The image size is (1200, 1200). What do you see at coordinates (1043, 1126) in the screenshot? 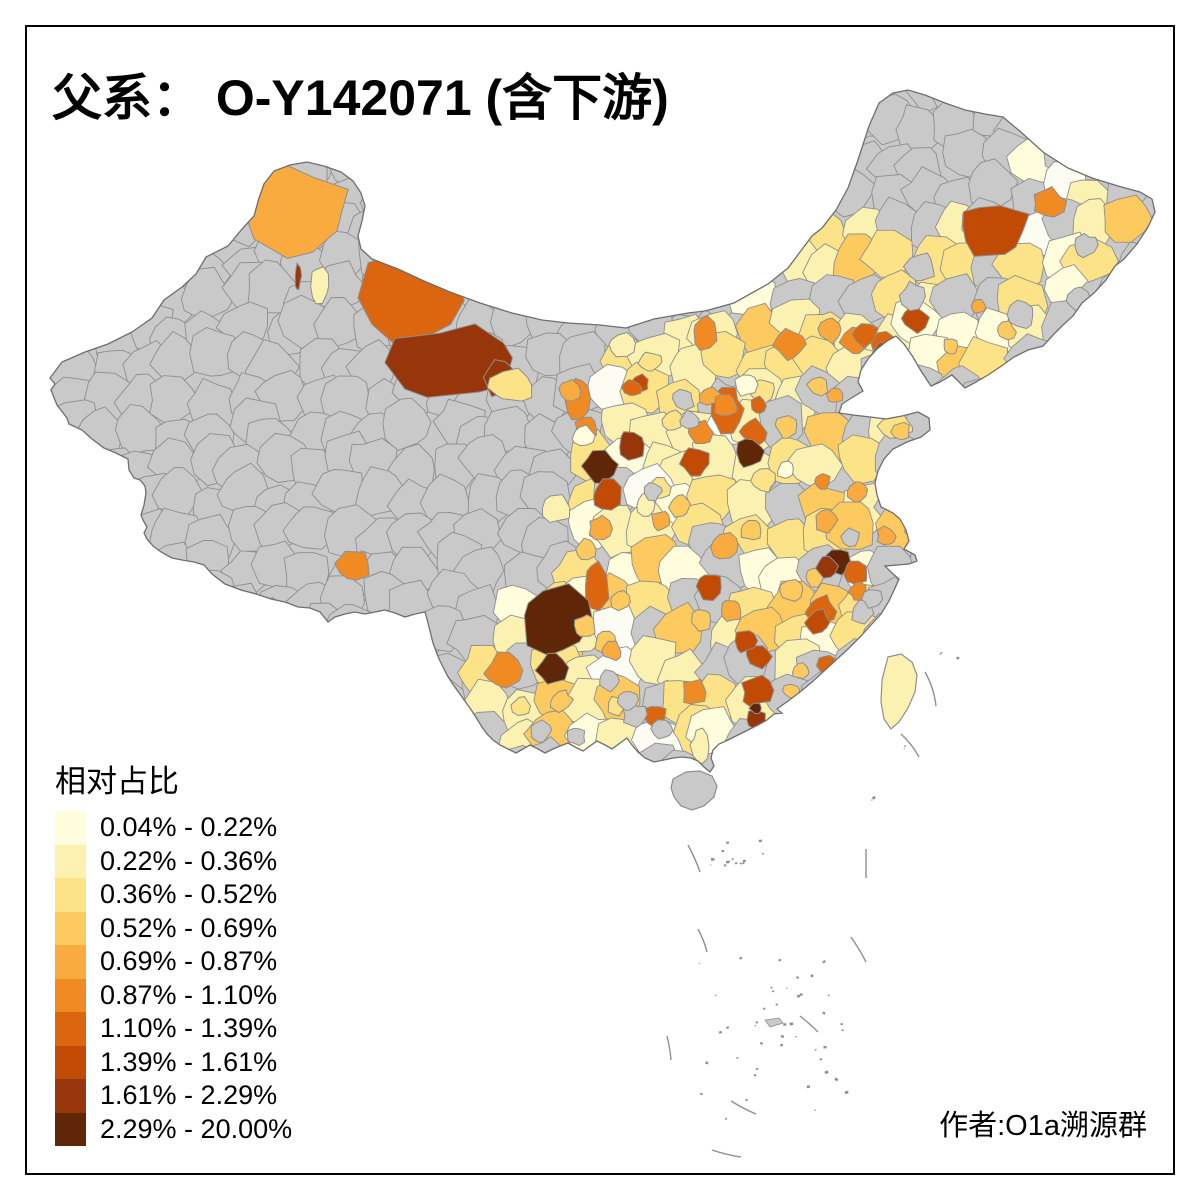
I see `attribution: 作者:O1a溯源群` at bounding box center [1043, 1126].